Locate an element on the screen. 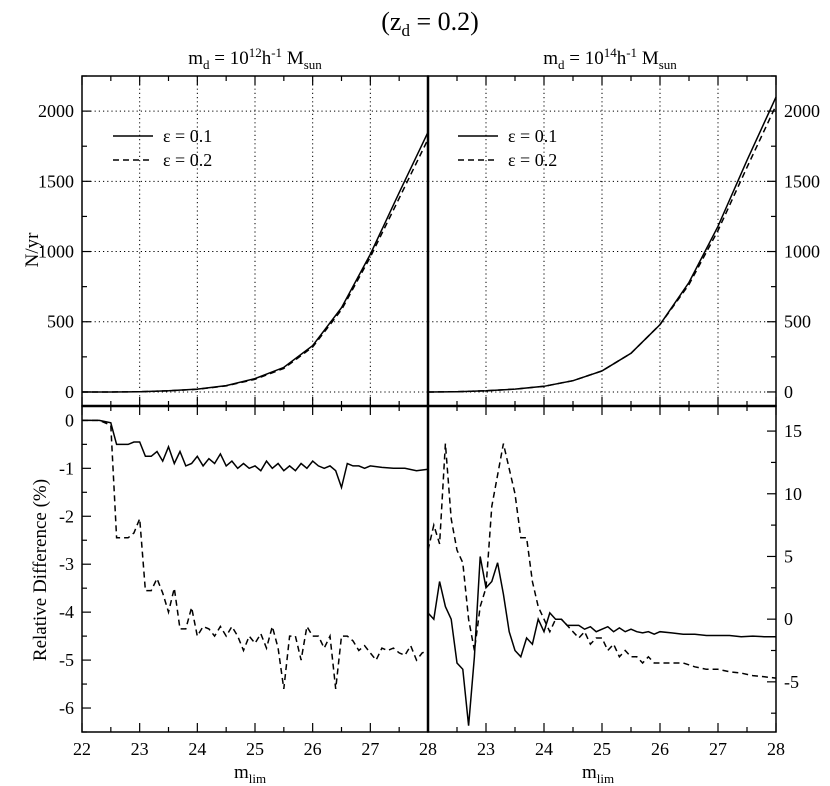  xlabel-right: mlim is located at coordinates (598, 774).